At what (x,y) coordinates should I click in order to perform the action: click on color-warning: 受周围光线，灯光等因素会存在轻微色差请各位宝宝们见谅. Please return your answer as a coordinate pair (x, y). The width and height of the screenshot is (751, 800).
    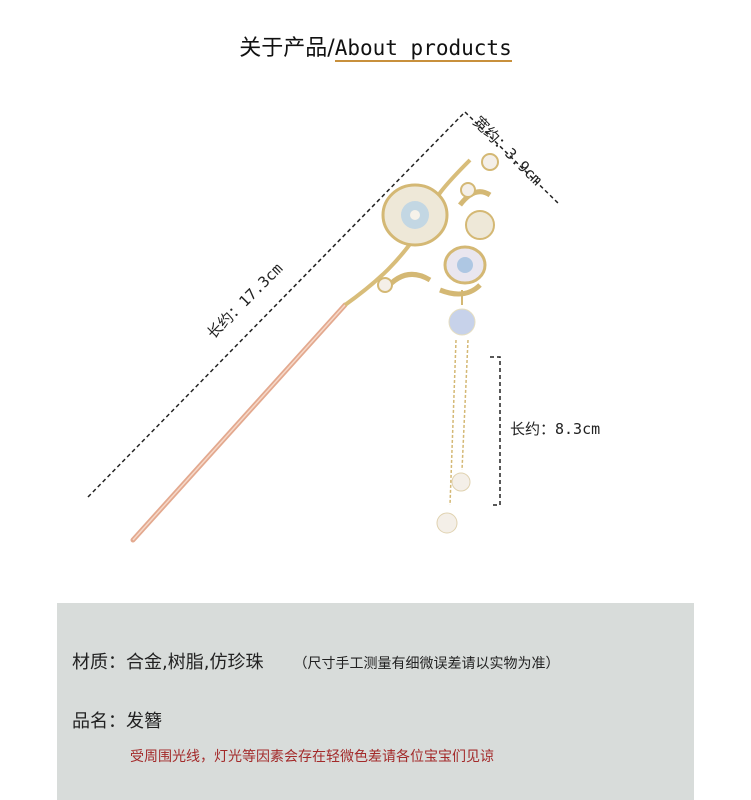
    Looking at the image, I should click on (312, 757).